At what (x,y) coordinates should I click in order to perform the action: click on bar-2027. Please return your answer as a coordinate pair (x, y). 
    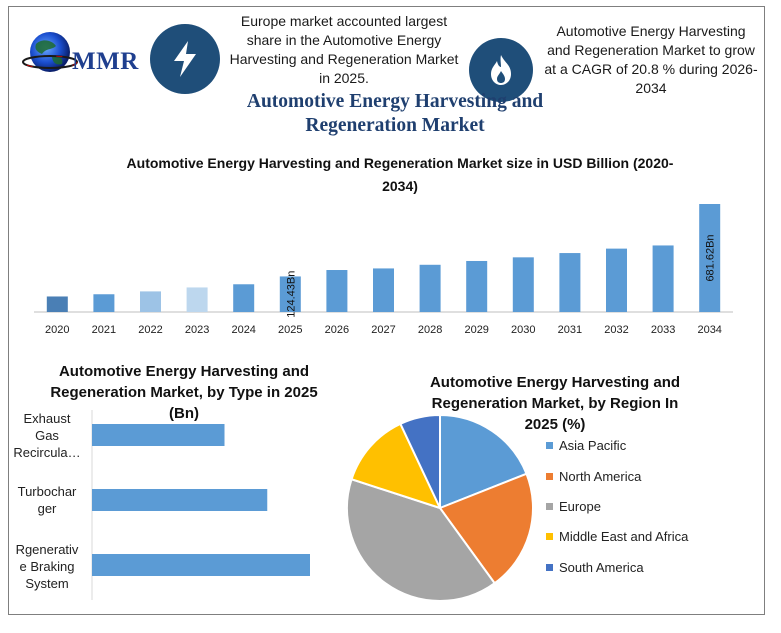
    Looking at the image, I should click on (383, 290).